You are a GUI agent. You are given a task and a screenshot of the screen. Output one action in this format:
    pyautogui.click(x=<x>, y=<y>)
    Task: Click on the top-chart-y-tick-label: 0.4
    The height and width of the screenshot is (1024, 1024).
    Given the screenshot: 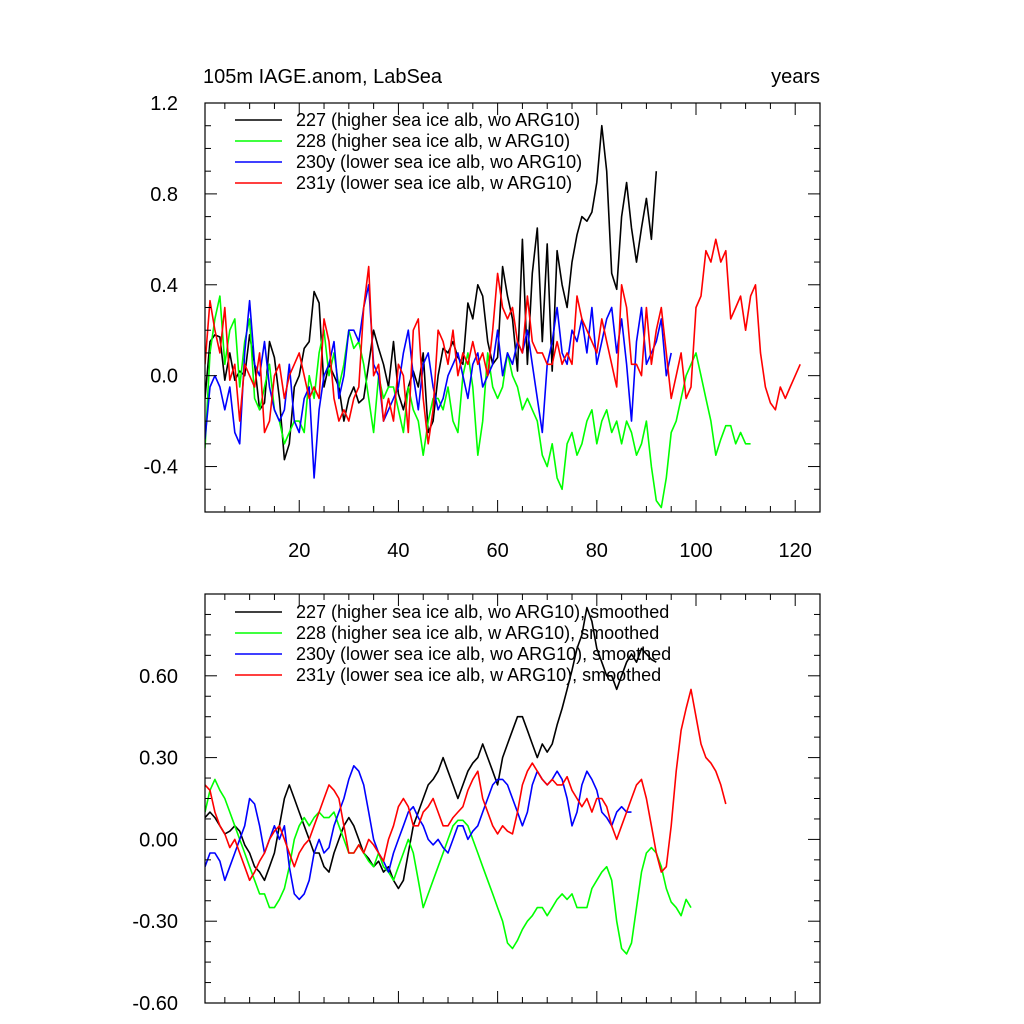 What is the action you would take?
    pyautogui.click(x=164, y=286)
    